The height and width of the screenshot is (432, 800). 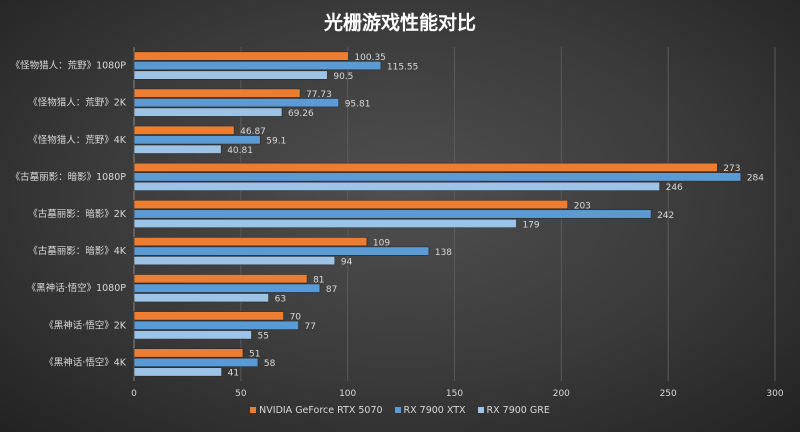 I want to click on data-label: 63, so click(x=280, y=299).